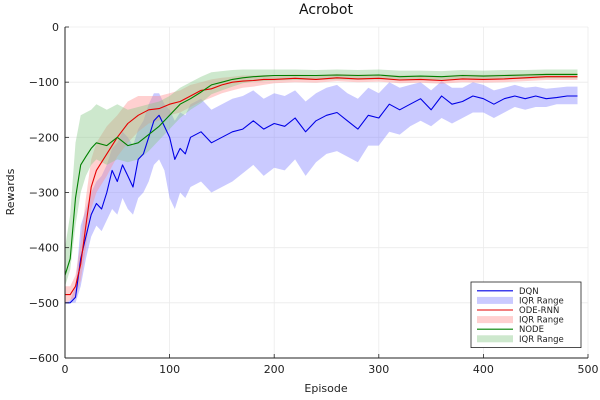  Describe the element at coordinates (44, 137) in the screenshot. I see `y-tick-label: −200` at that location.